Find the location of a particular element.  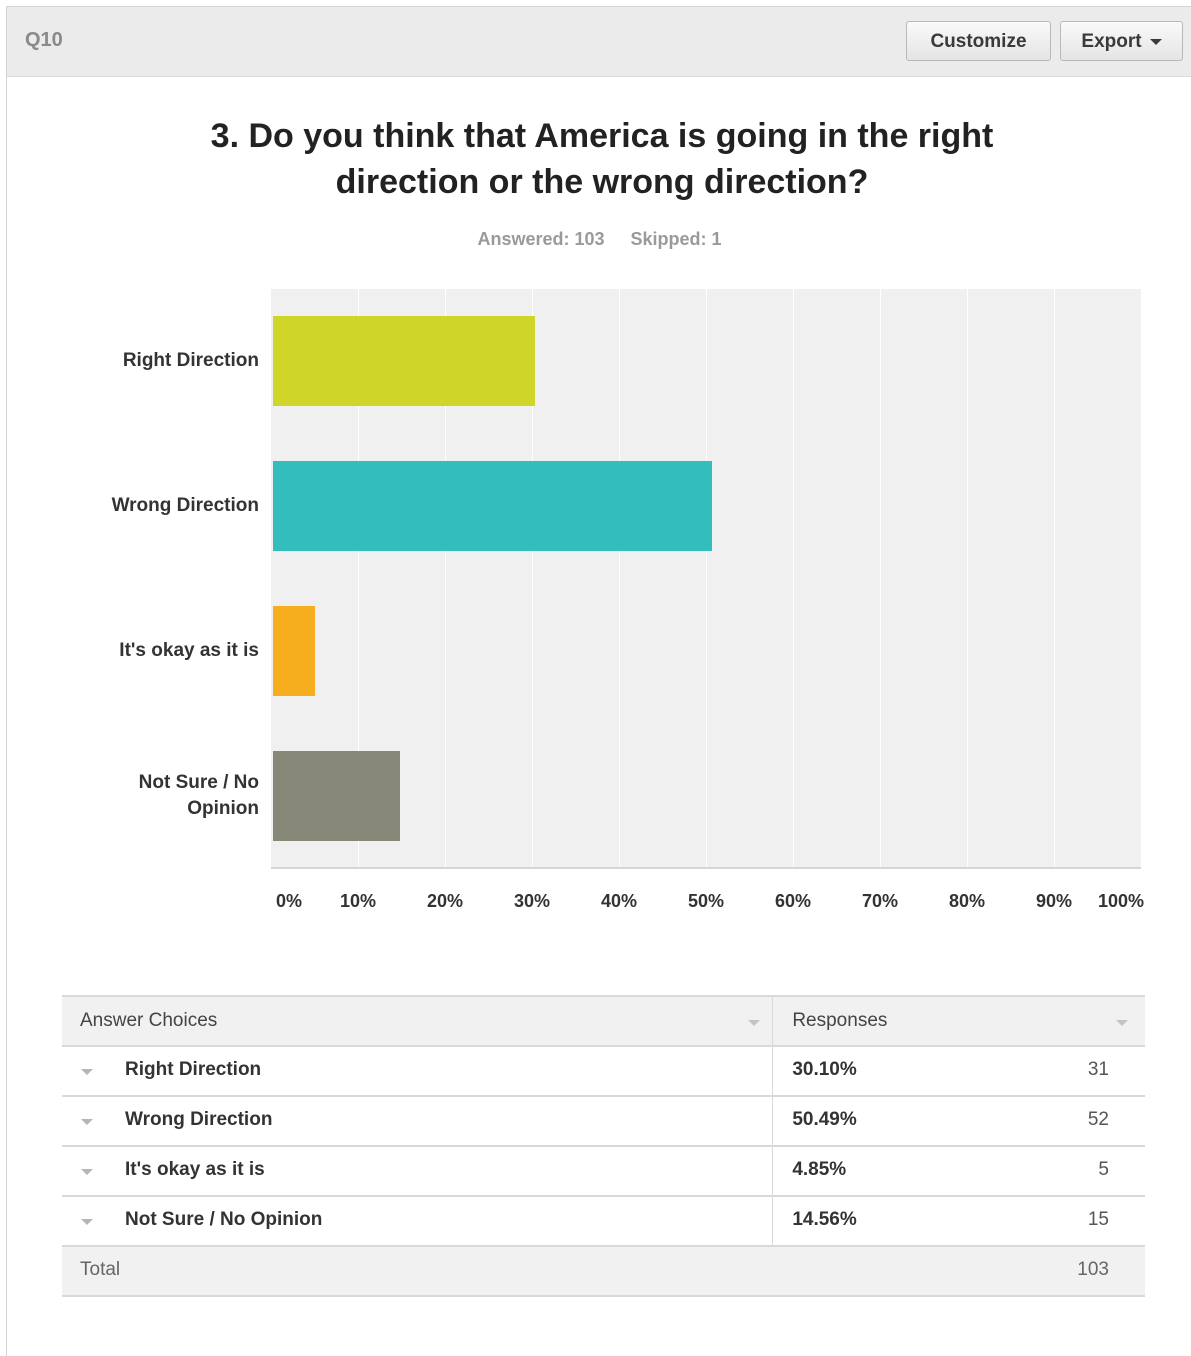

category-label: It's okay as it is is located at coordinates (189, 650).